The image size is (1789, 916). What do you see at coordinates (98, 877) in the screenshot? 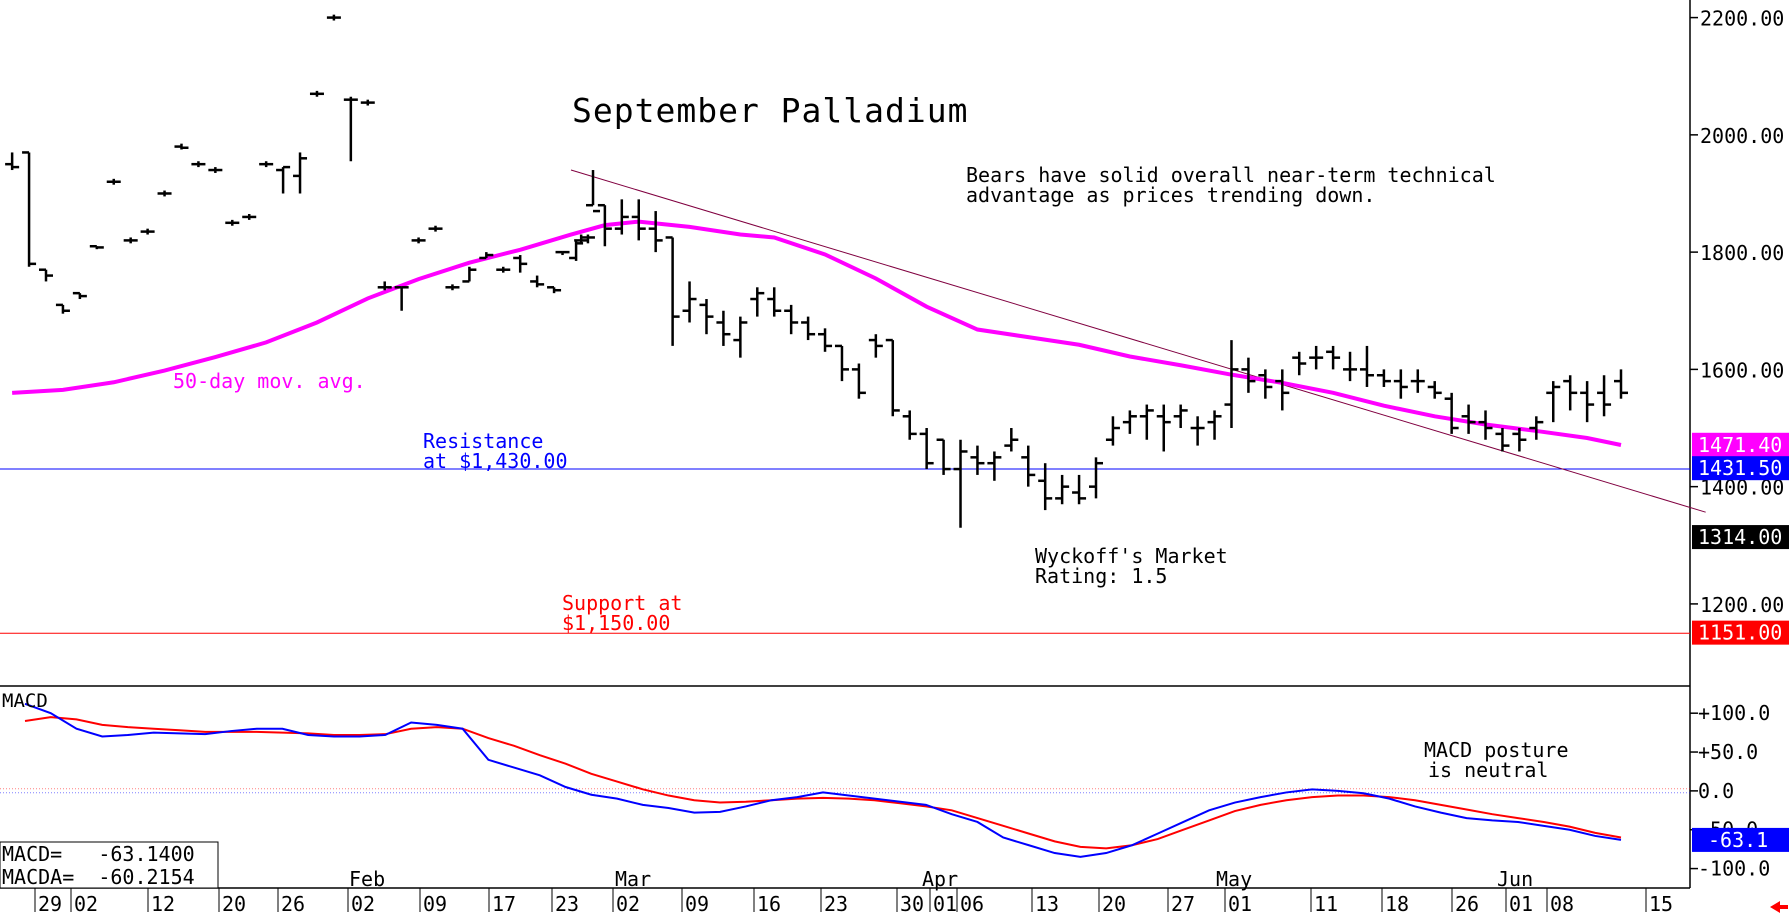
I see `macd-readout-2: MACDA= -60.2154` at bounding box center [98, 877].